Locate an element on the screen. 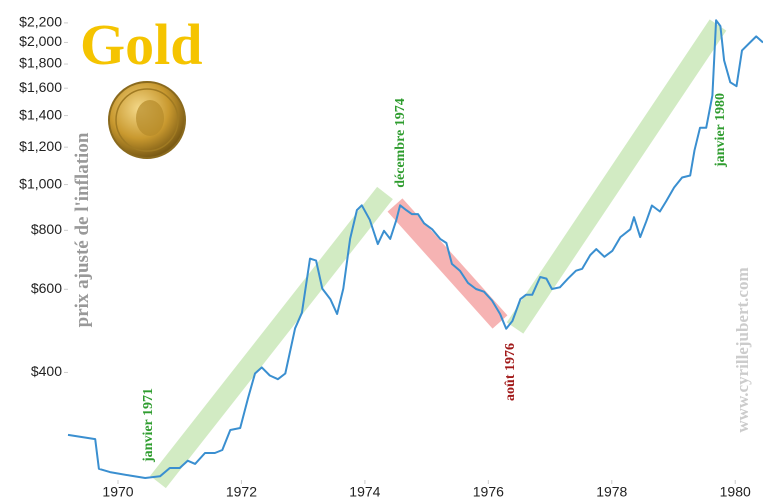 This screenshot has width=763, height=503. annotation: décembre 1974 is located at coordinates (400, 143).